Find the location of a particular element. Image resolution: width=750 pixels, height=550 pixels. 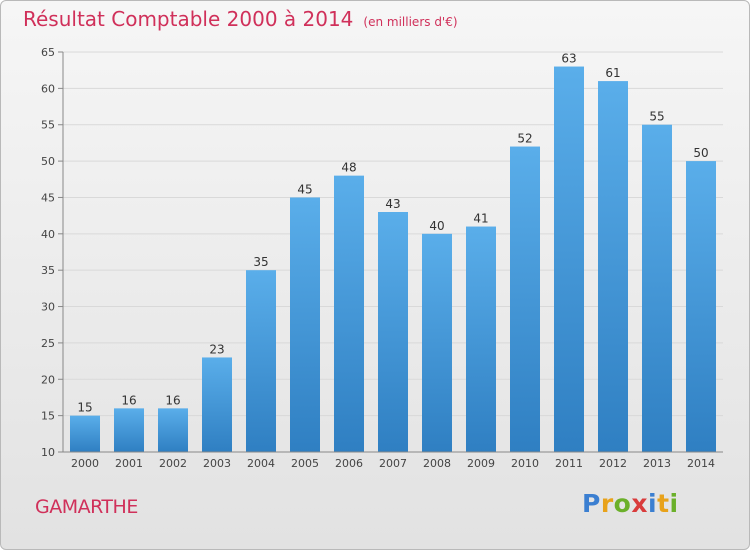

x-tick-label-2008: 2008 is located at coordinates (437, 463).